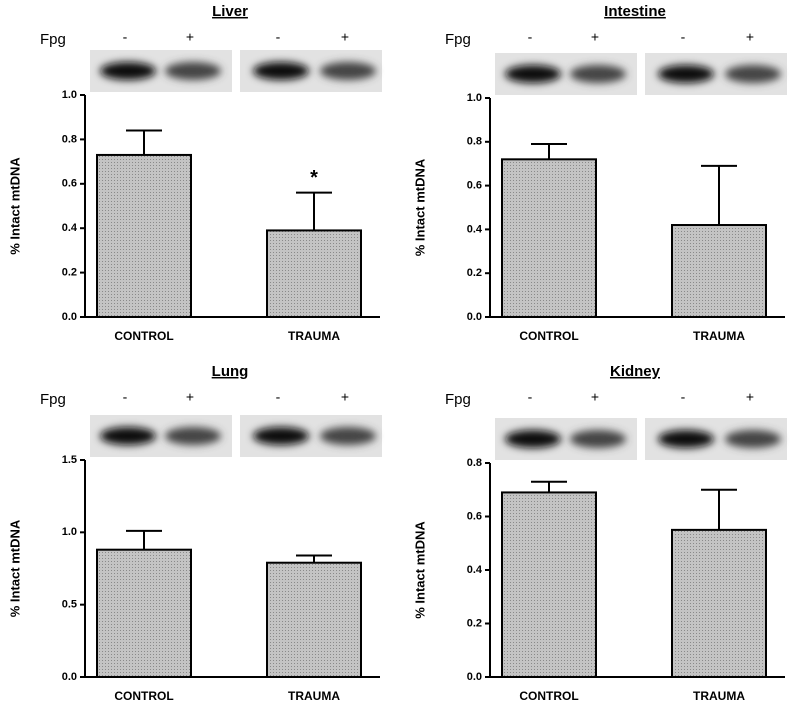  I want to click on panel-title: Liver, so click(230, 11).